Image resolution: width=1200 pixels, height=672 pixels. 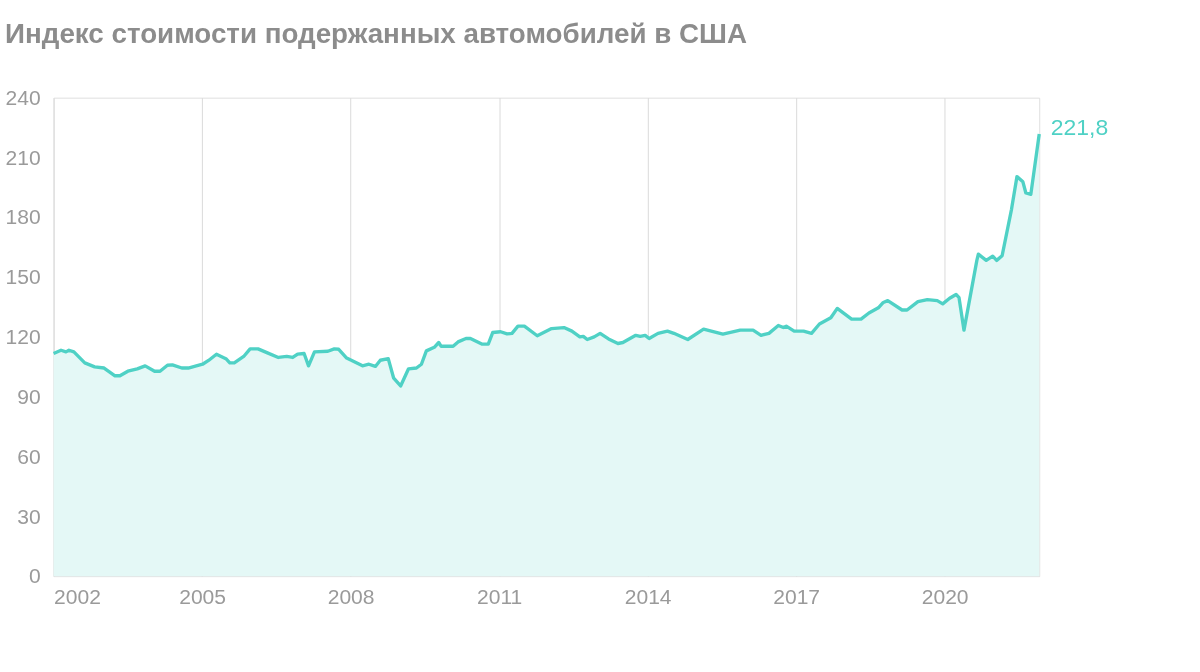 What do you see at coordinates (376, 34) in the screenshot?
I see `chart-title: Индекс стоимости подержанных автомобилей в США` at bounding box center [376, 34].